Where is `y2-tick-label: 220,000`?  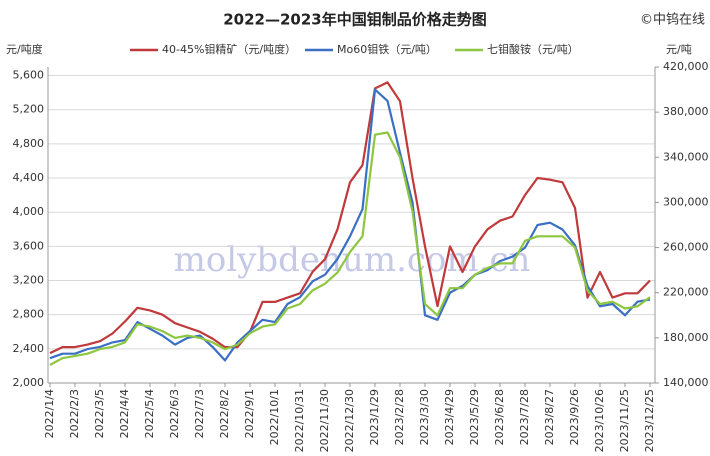
y2-tick-label: 220,000 is located at coordinates (686, 292).